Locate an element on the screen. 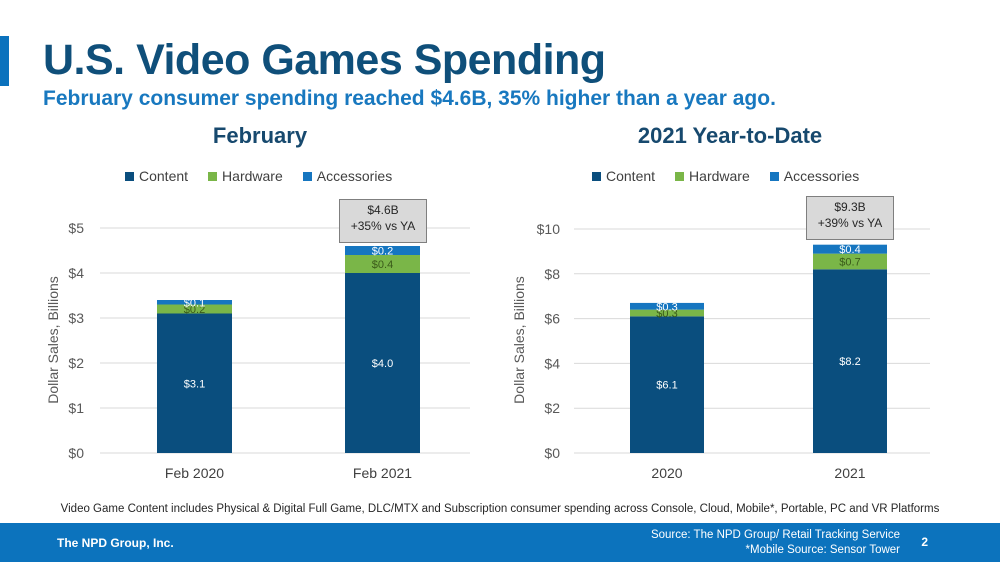 The image size is (1000, 562). data-label-content: $3.1 is located at coordinates (194, 384).